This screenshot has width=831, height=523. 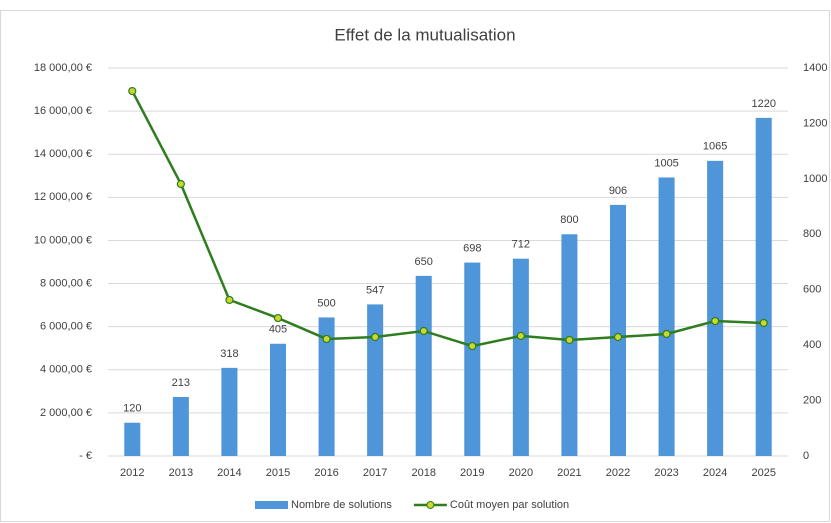 I want to click on x-tick-label: 2012, so click(x=132, y=473).